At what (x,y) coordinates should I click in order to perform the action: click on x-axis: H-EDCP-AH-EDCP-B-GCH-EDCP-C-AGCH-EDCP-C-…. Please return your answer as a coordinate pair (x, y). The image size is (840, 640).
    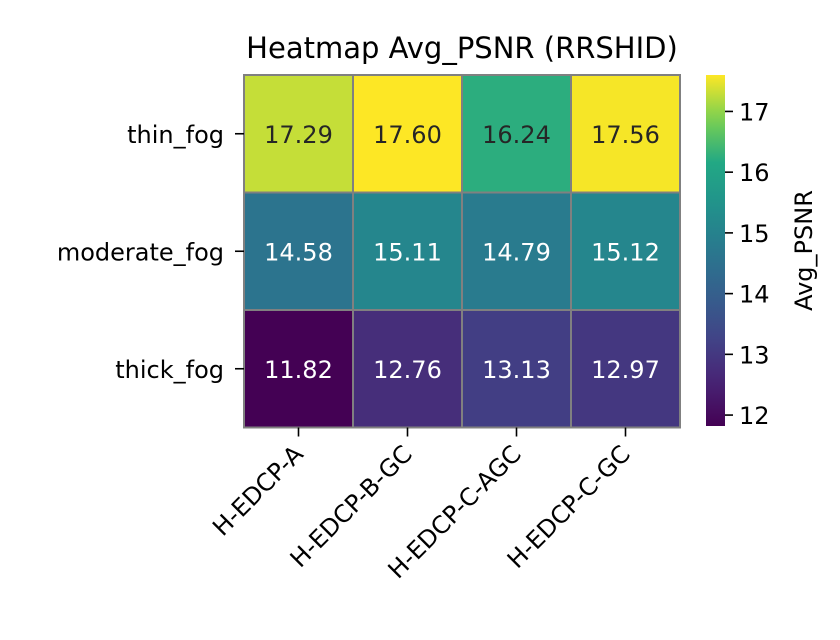
    Looking at the image, I should click on (421, 505).